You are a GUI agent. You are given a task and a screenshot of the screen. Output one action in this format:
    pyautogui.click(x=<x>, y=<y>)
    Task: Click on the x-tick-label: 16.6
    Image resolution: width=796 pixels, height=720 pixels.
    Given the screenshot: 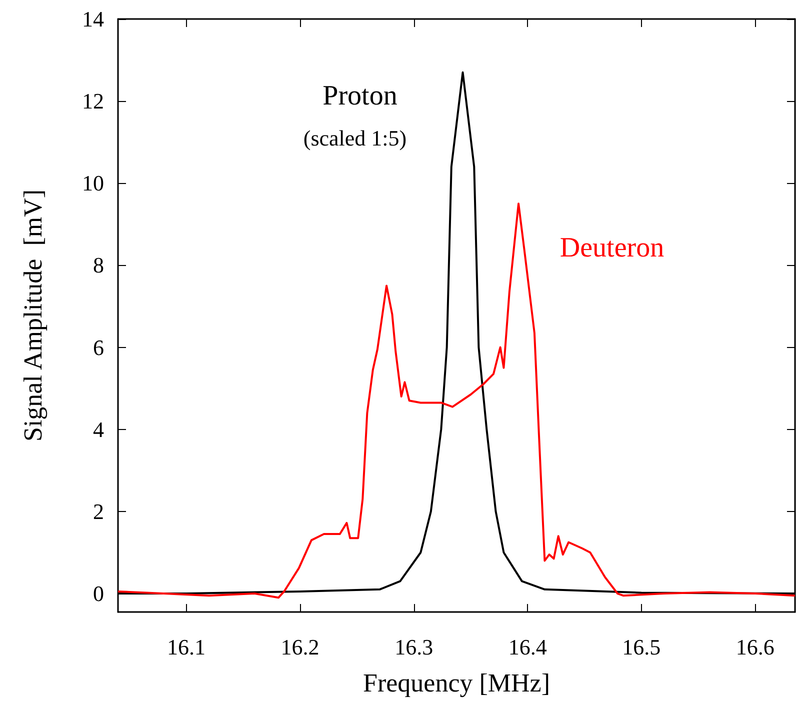 What is the action you would take?
    pyautogui.click(x=755, y=647)
    